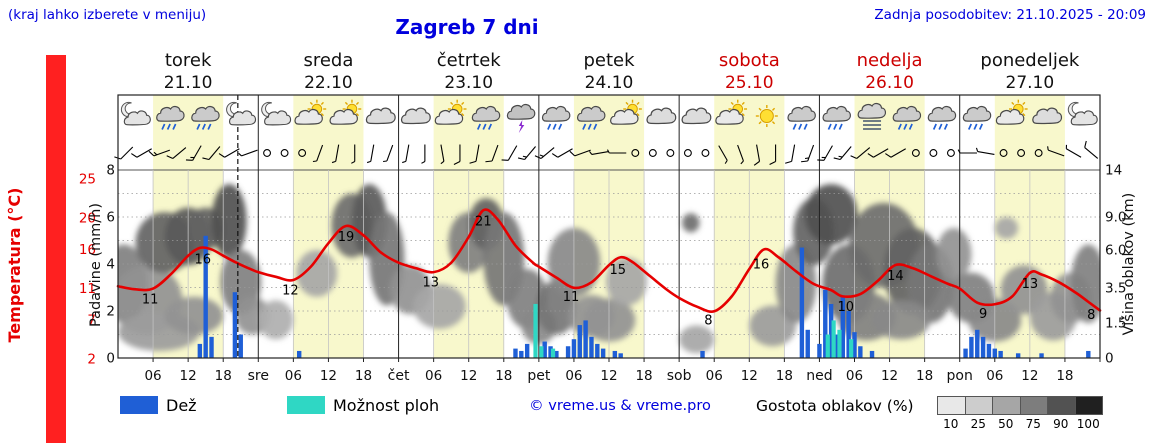 This screenshot has height=443, width=1152. Describe the element at coordinates (139, 405) in the screenshot. I see `rain-legend-swatch` at that location.